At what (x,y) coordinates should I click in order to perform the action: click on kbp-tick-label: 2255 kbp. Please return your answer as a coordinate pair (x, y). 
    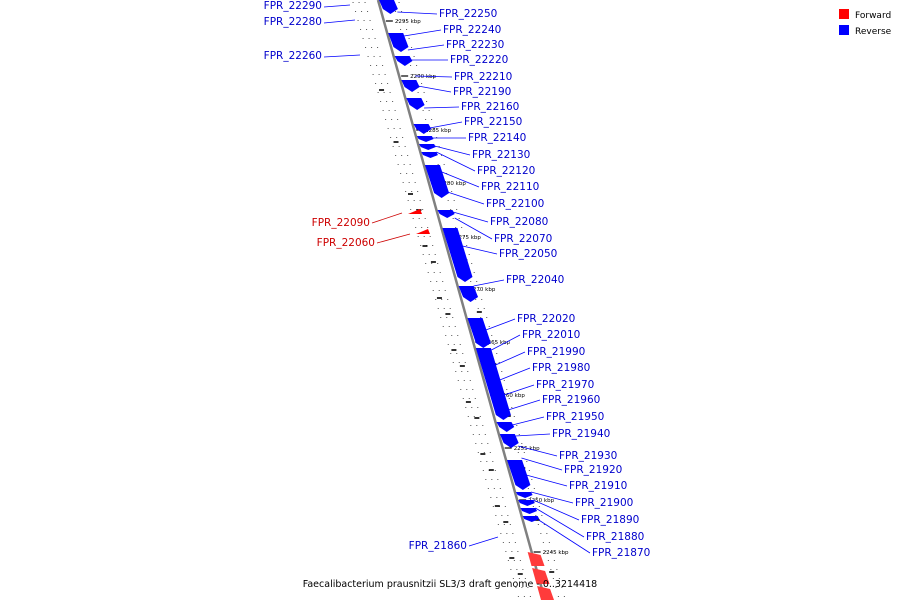
    Looking at the image, I should click on (527, 449).